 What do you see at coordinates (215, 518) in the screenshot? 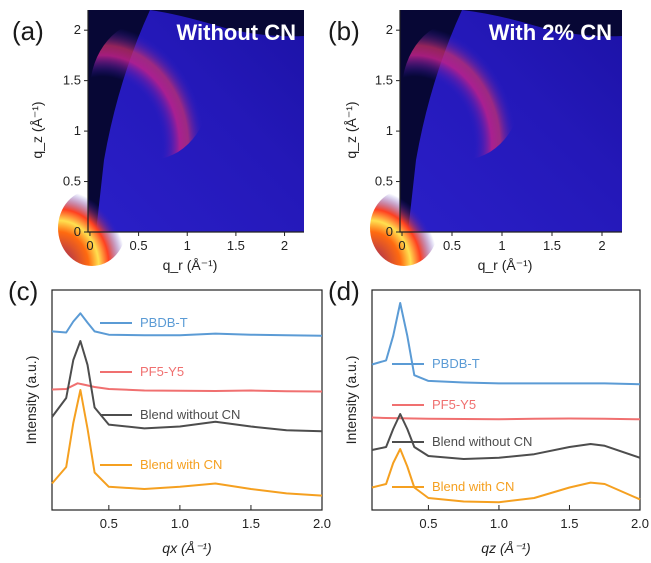
I see `ticks-c: 0.5 1.0 1.5 2.0` at bounding box center [215, 518].